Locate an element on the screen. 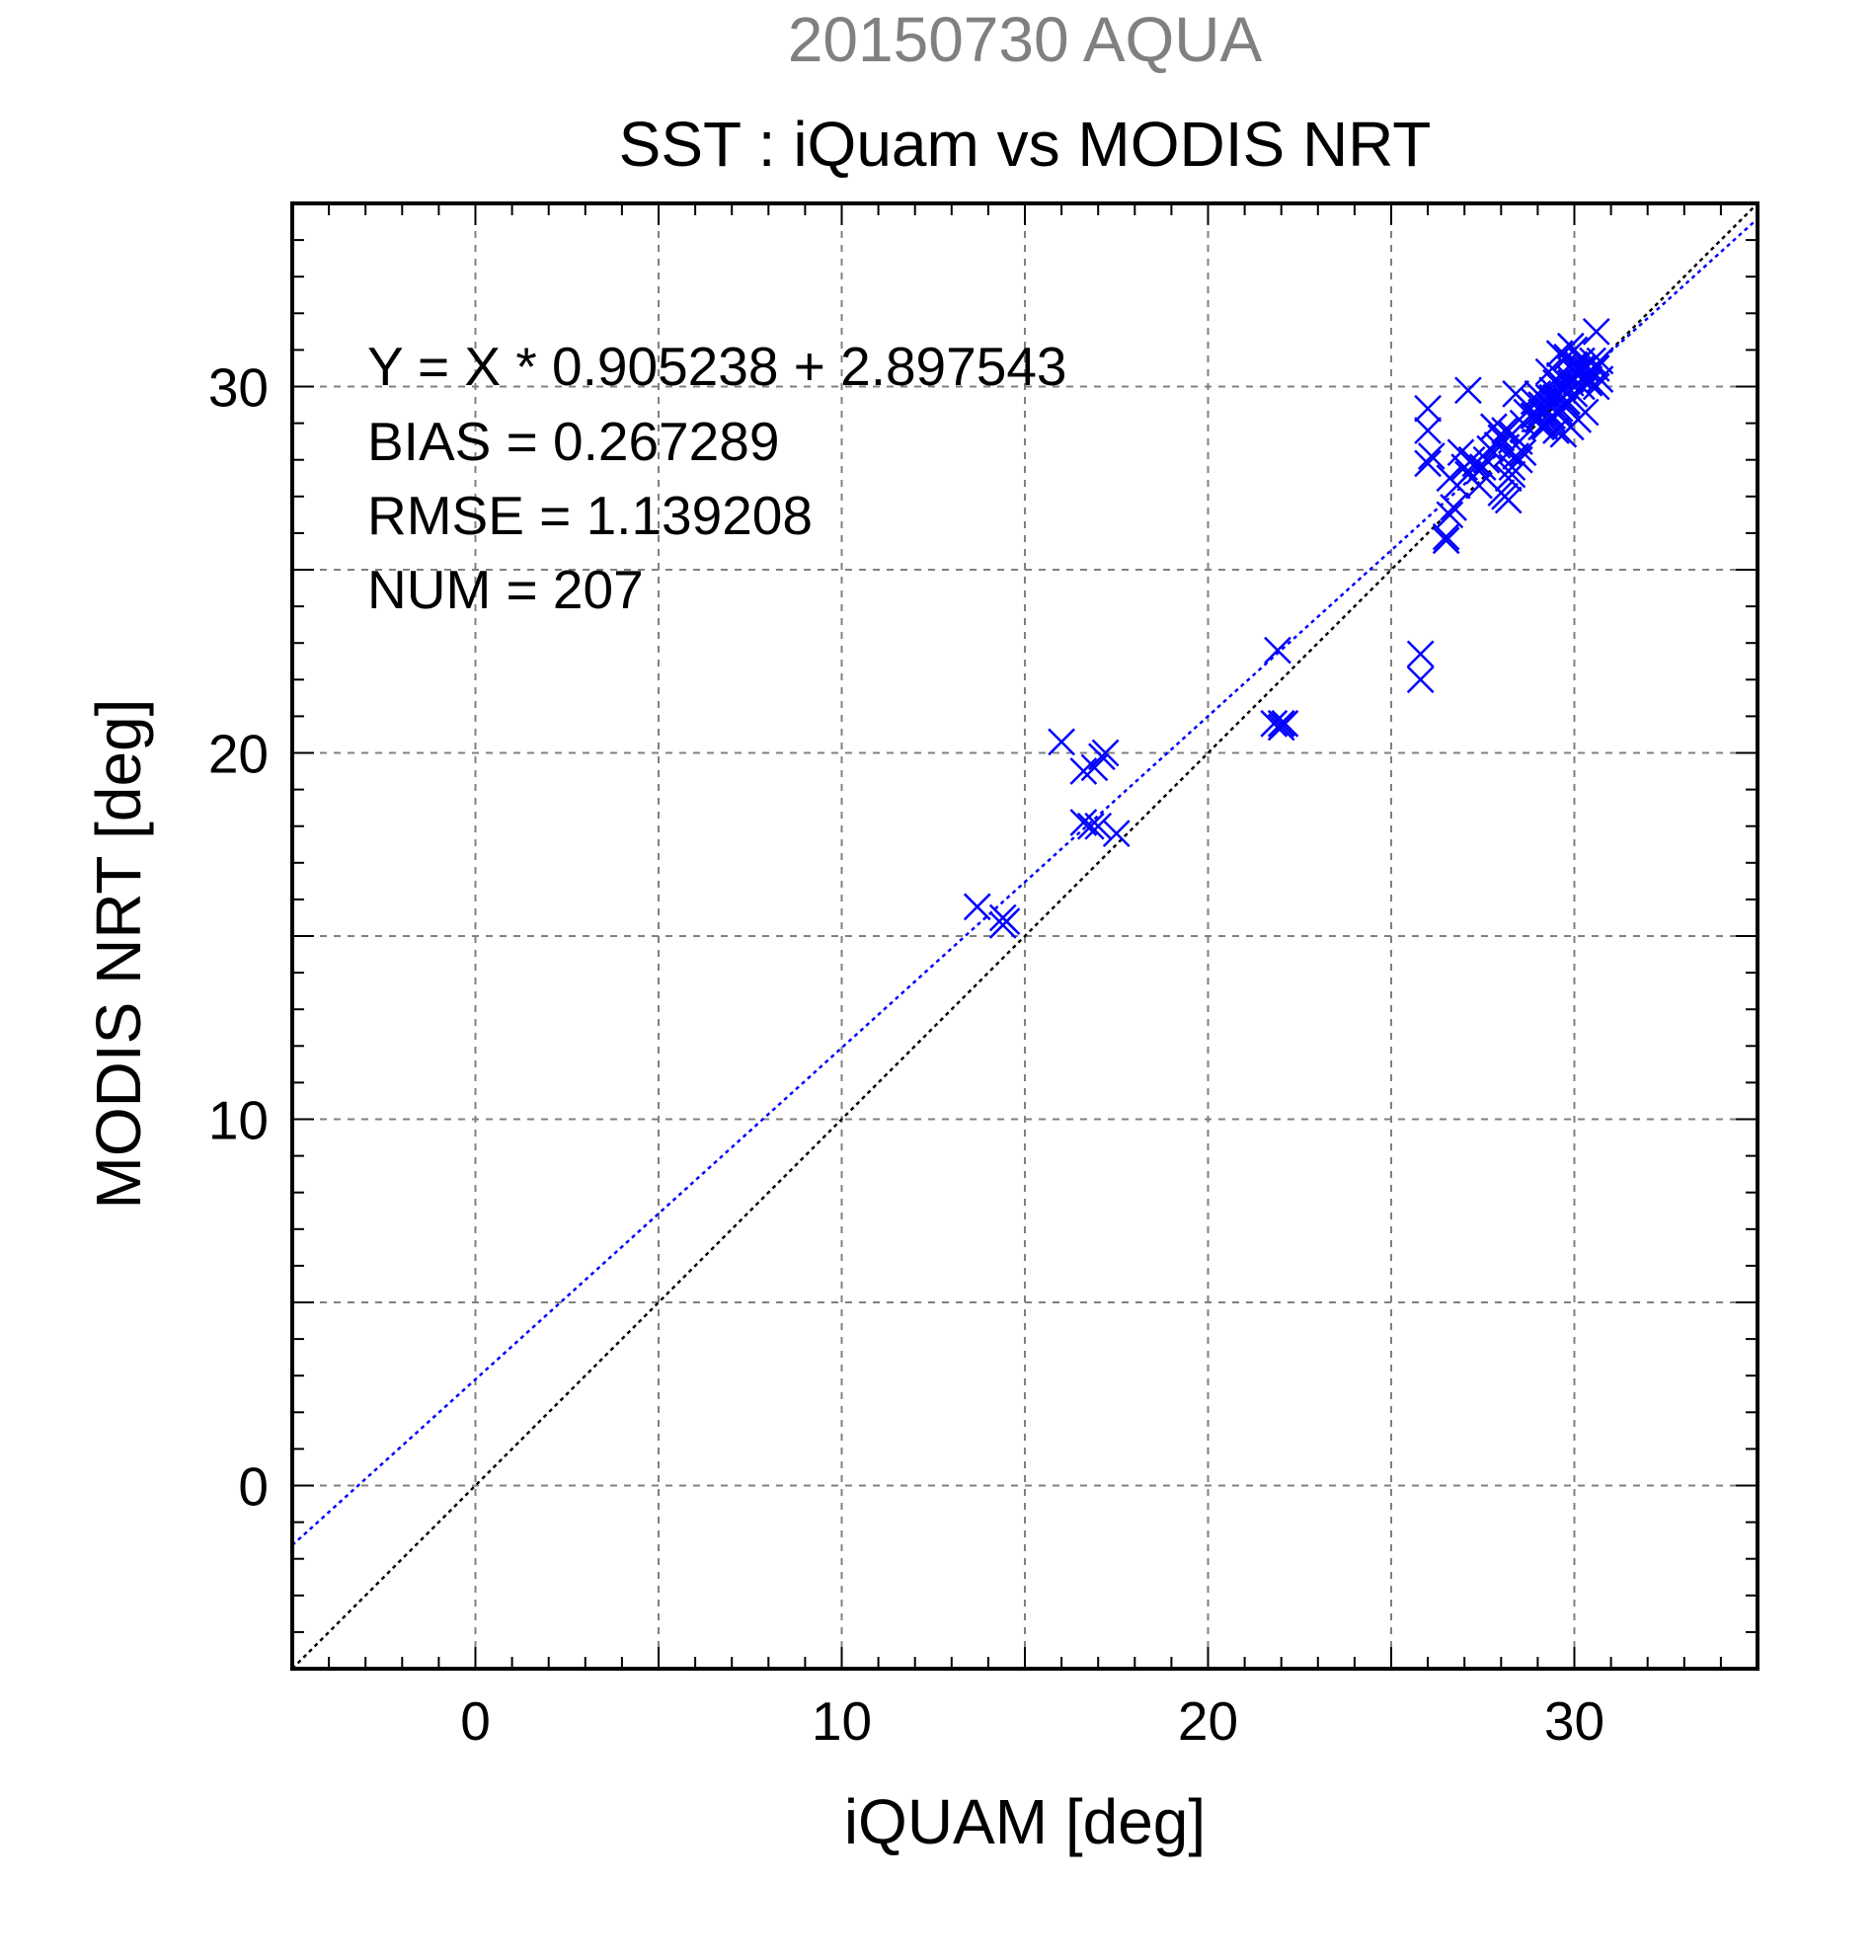 The height and width of the screenshot is (1960, 1876). x-tick-label: 10 is located at coordinates (842, 1721).